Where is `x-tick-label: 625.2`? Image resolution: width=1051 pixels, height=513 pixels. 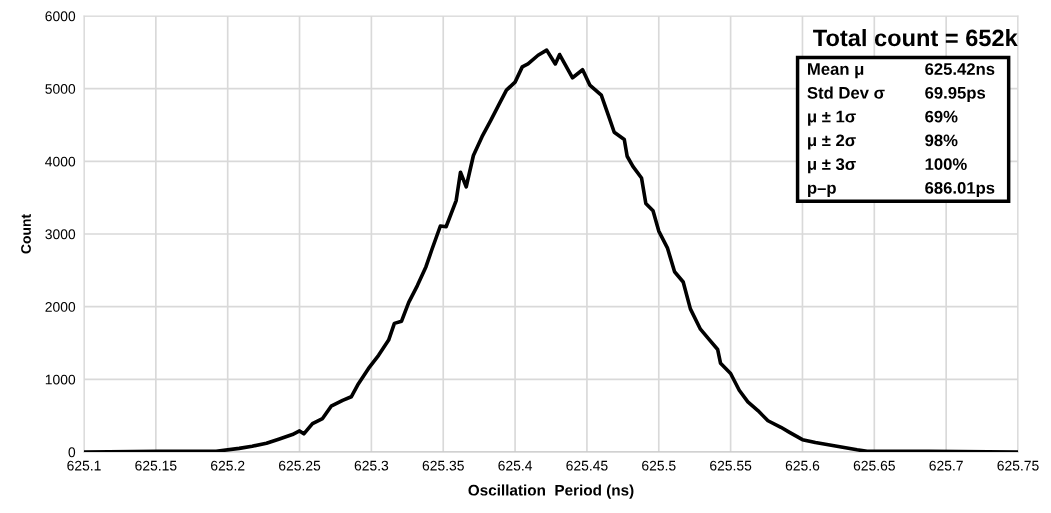
x-tick-label: 625.2 is located at coordinates (228, 465).